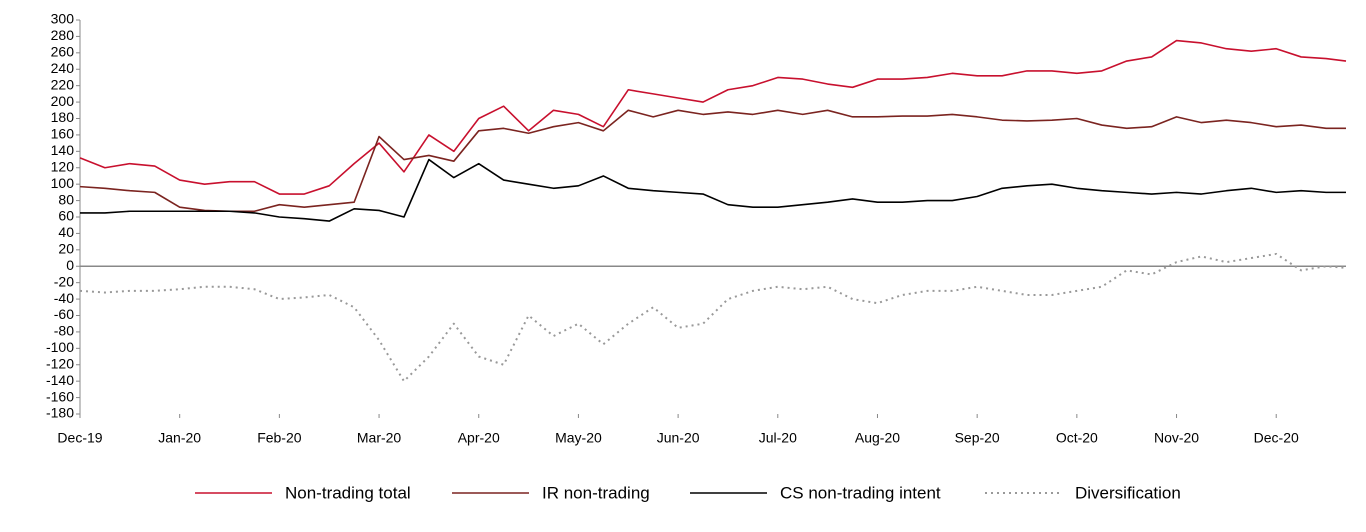 The image size is (1366, 532). What do you see at coordinates (63, 52) in the screenshot?
I see `y-tick-label: 260` at bounding box center [63, 52].